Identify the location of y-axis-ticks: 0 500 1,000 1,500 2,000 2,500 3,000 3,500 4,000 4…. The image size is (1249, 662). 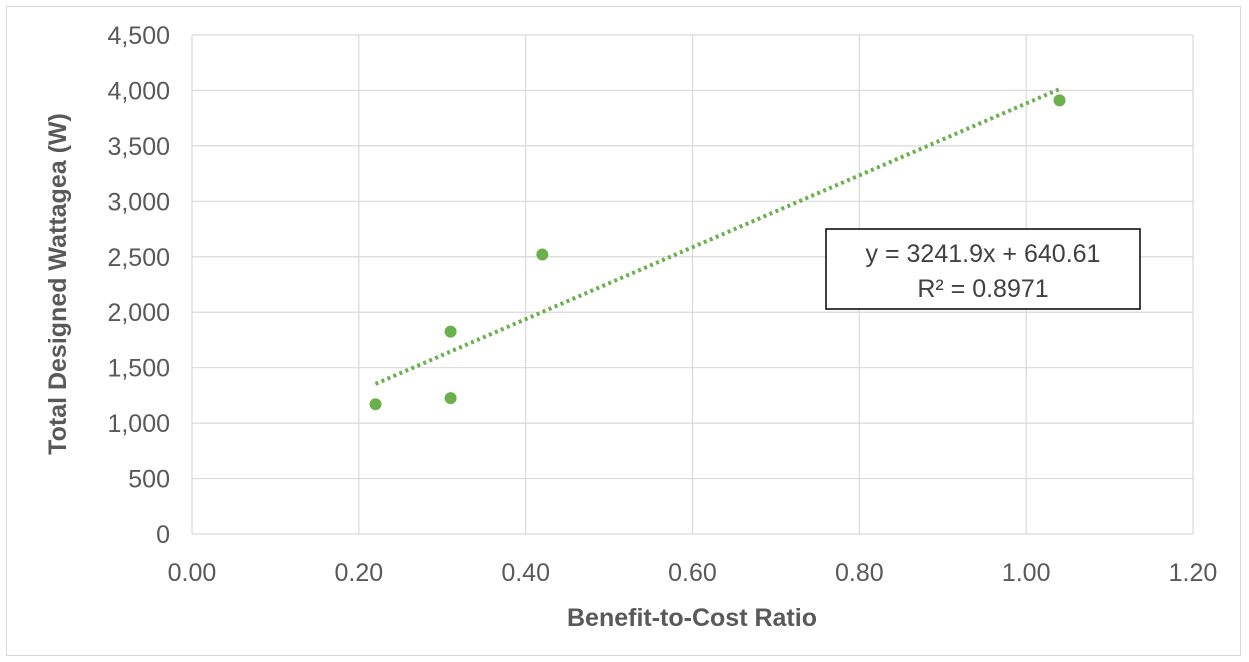
(138, 285).